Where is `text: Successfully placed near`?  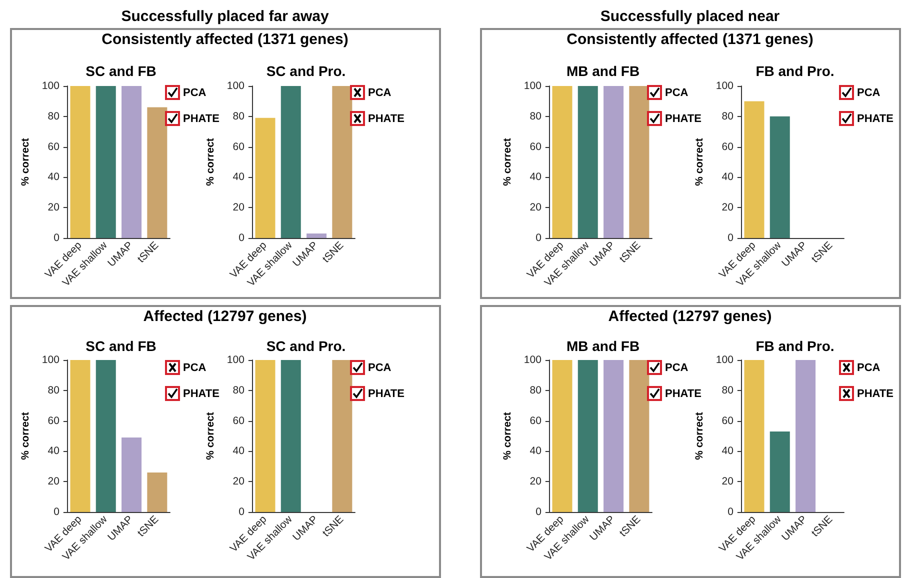 text: Successfully placed near is located at coordinates (690, 16).